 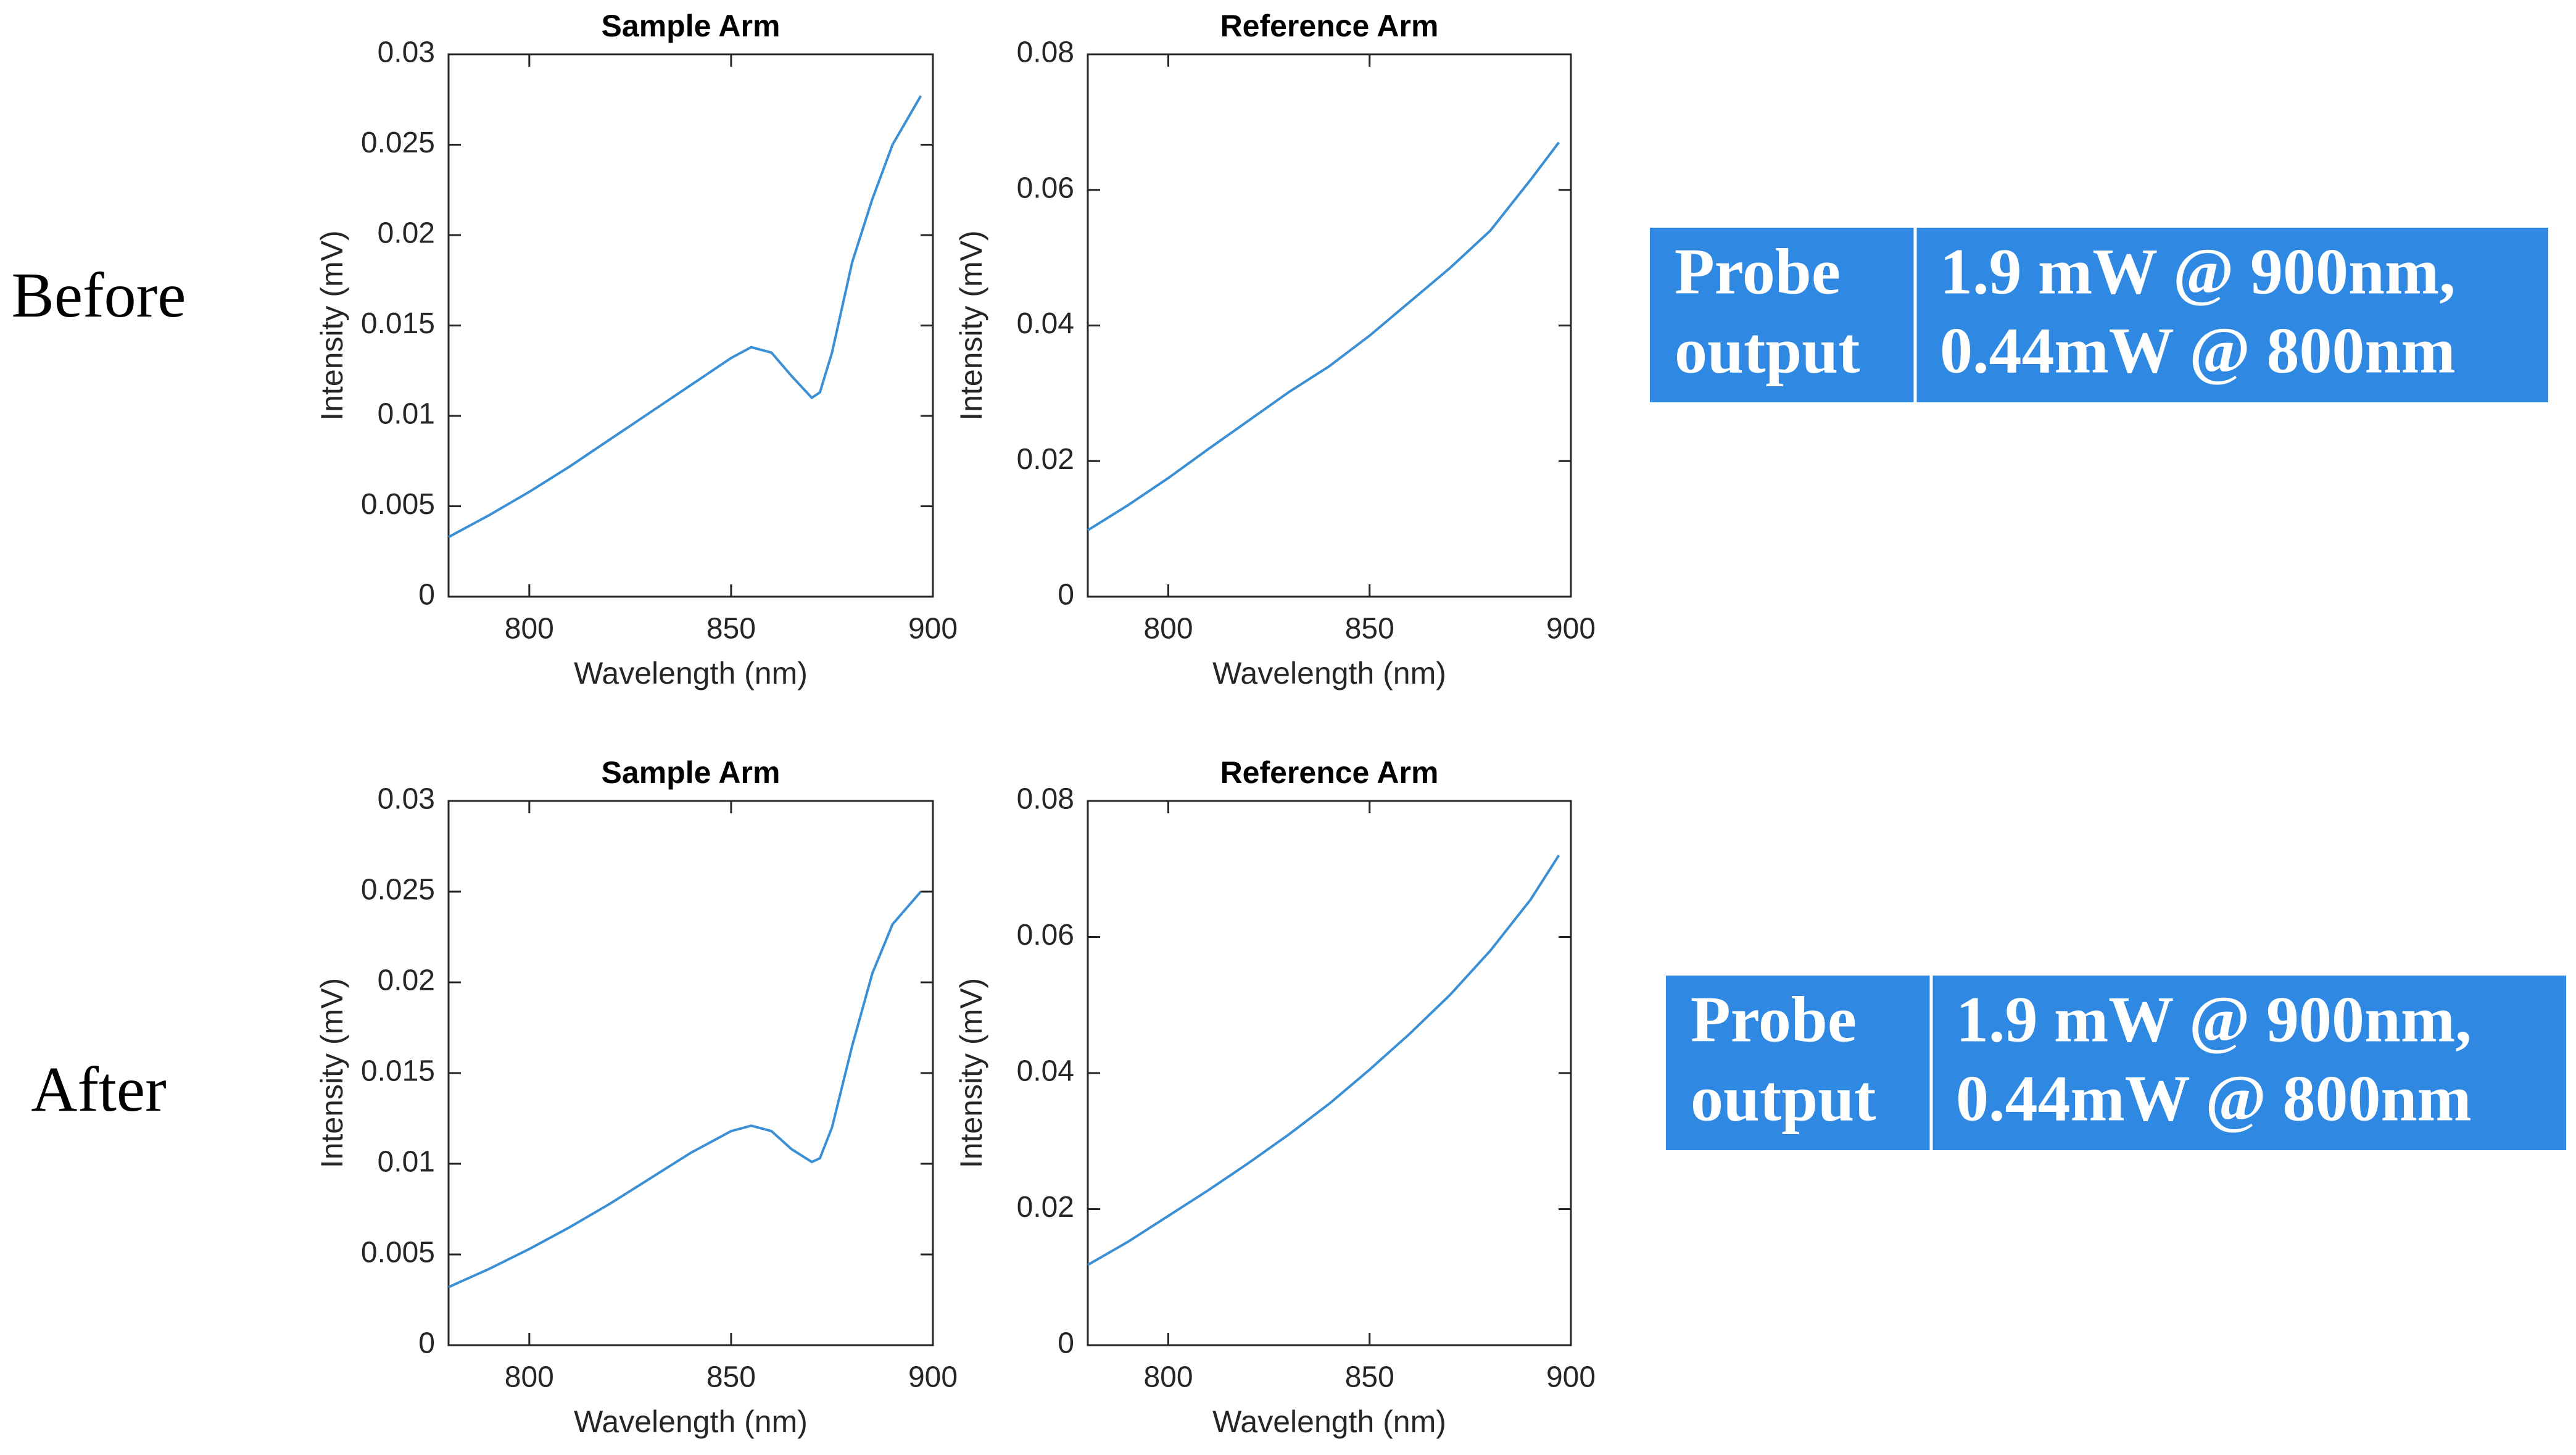 I want to click on row-label: After, so click(x=98, y=1090).